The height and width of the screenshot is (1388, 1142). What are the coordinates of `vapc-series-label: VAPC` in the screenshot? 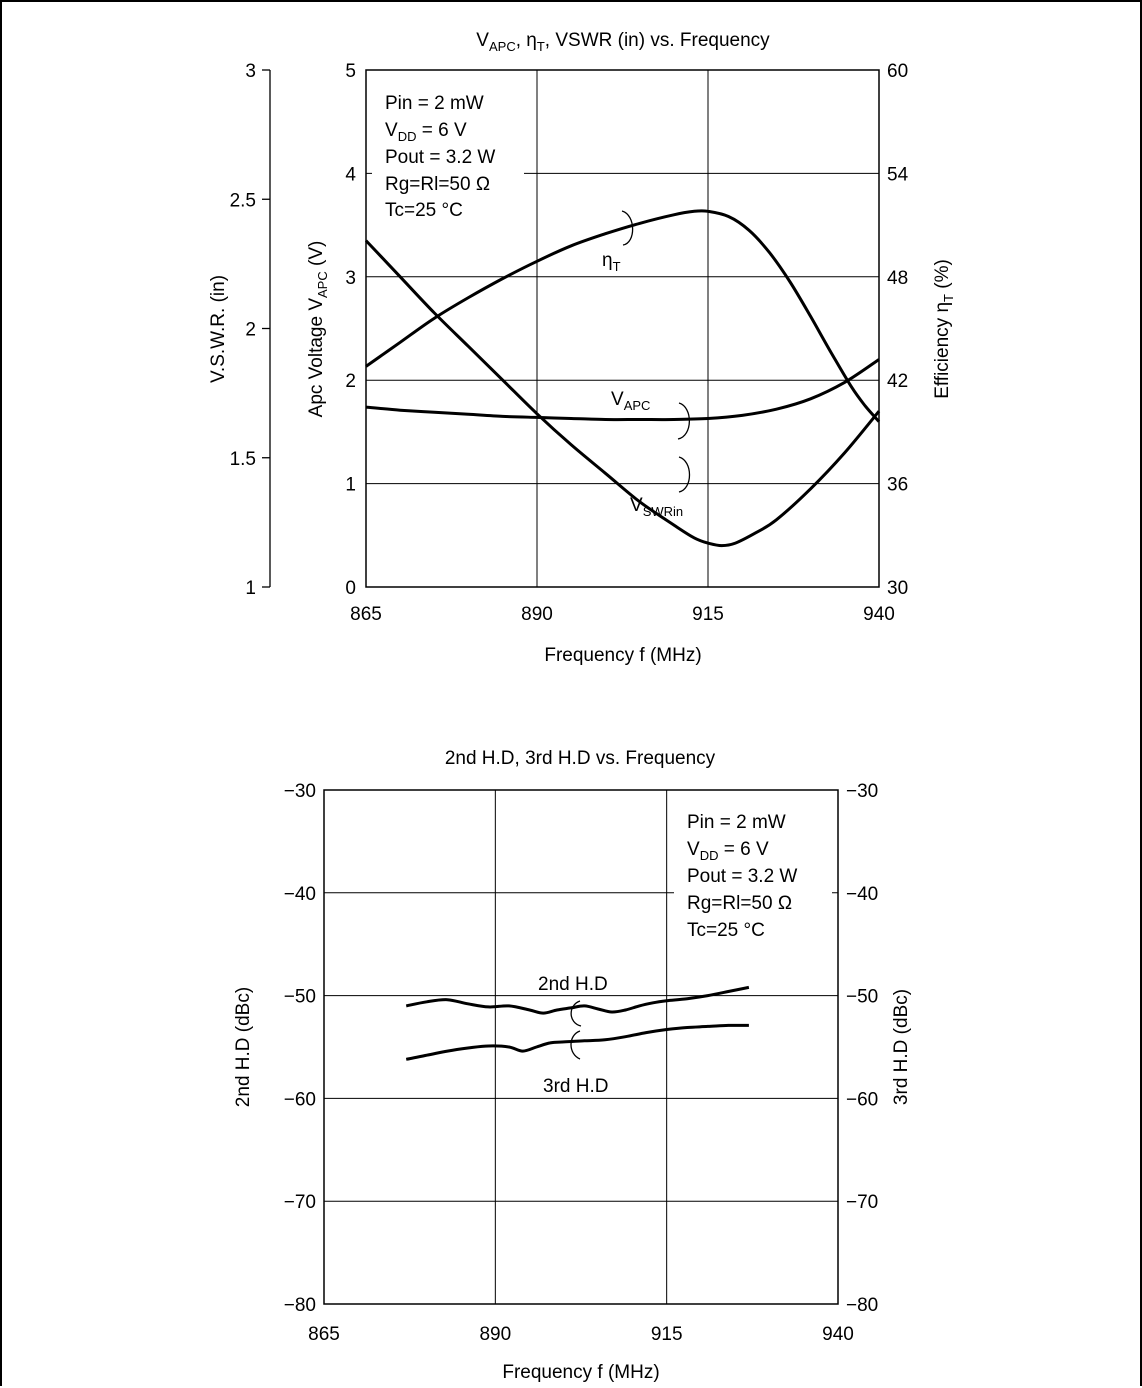 It's located at (630, 401).